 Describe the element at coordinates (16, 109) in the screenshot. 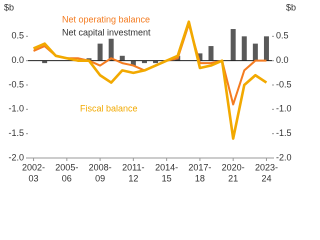

I see `y-tick-label: -1.0` at that location.